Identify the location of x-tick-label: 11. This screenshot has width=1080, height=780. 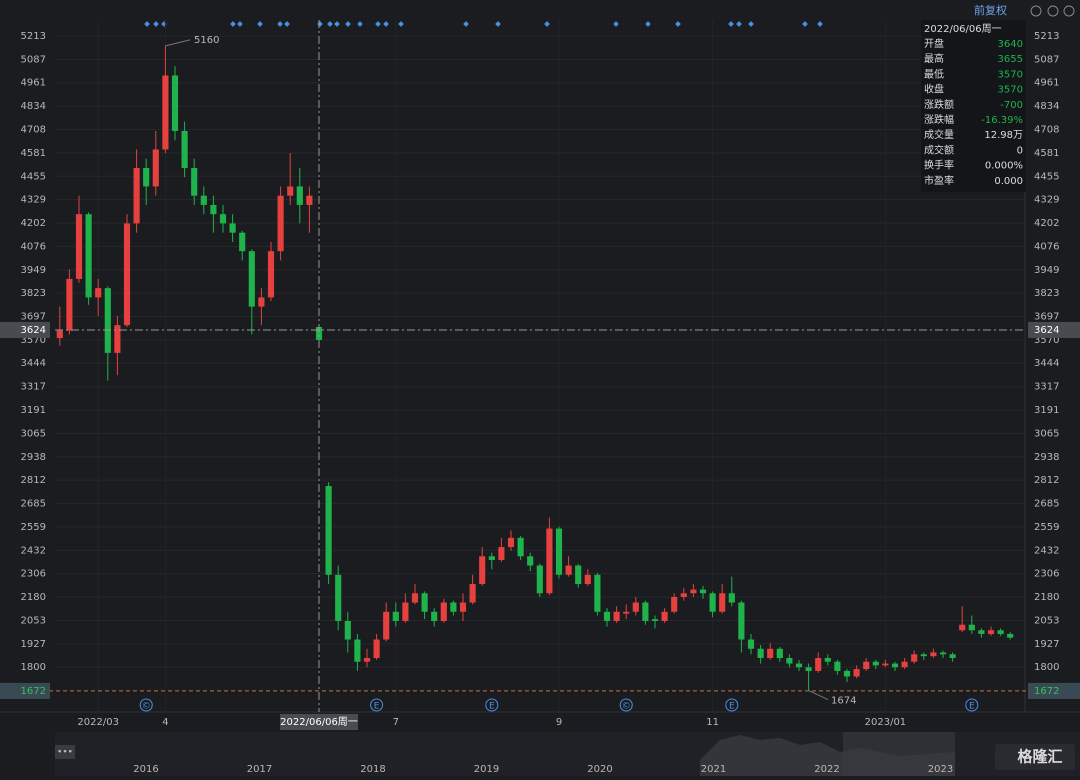
(712, 722).